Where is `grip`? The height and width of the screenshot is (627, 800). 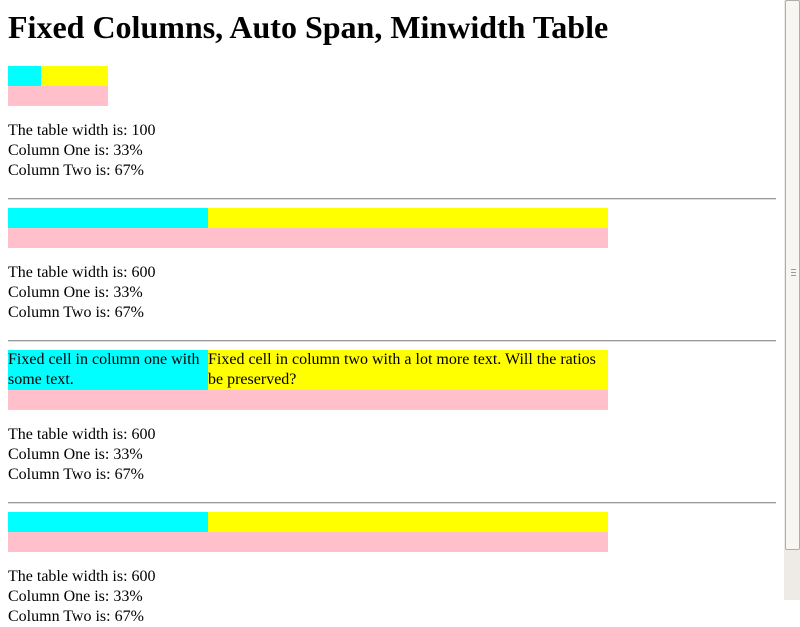
grip is located at coordinates (793, 273).